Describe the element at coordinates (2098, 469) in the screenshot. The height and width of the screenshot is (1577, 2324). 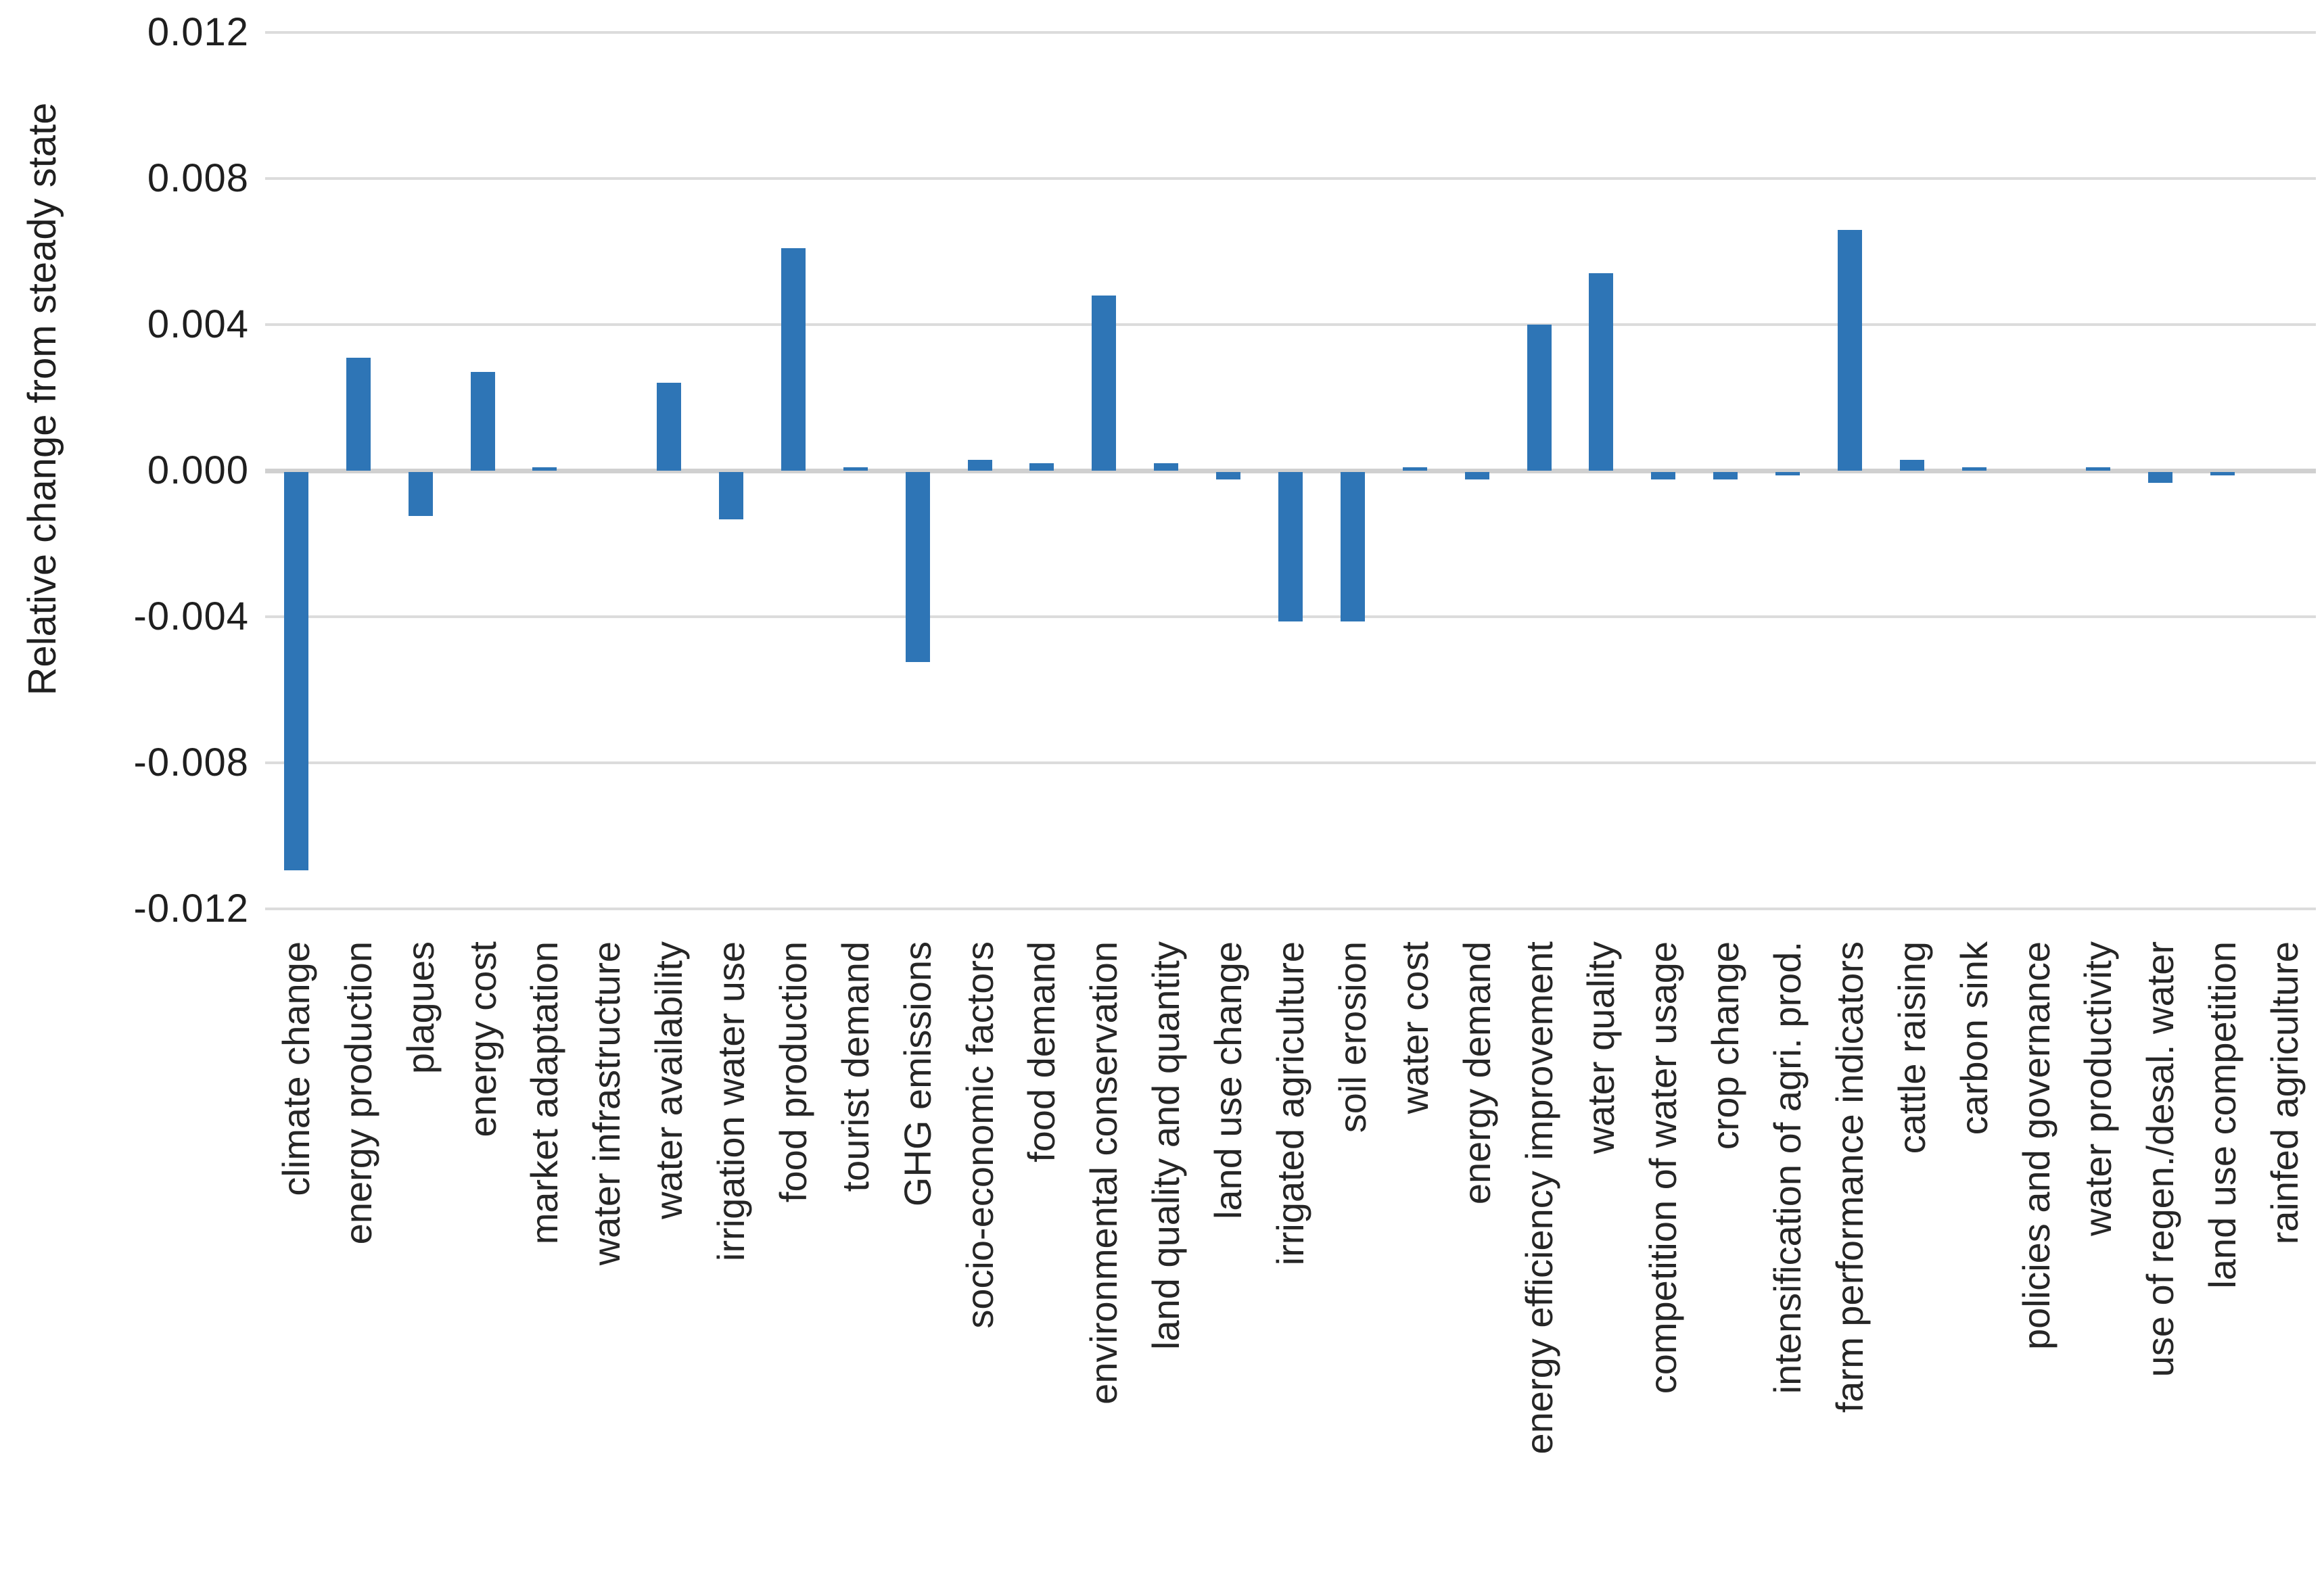
I see `bar-water-productivity` at that location.